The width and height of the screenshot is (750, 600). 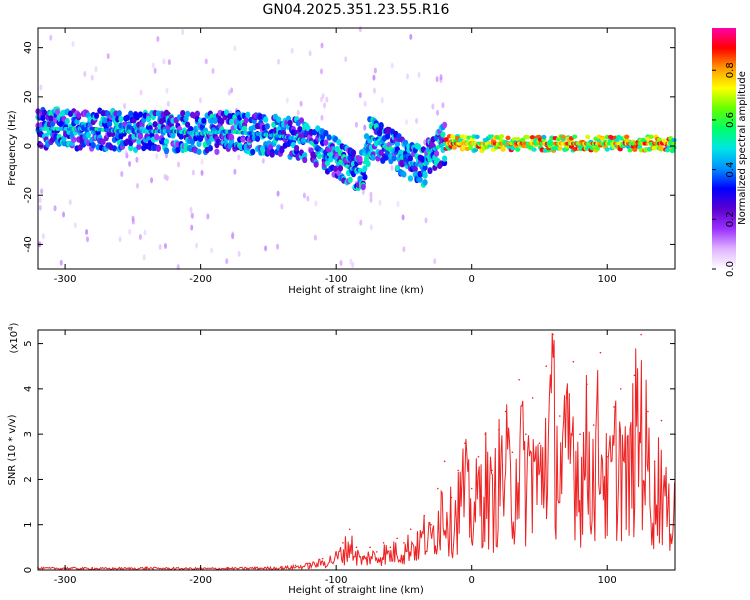 I want to click on spectrogram-x-axis-title: Height of straight line (km), so click(x=356, y=290).